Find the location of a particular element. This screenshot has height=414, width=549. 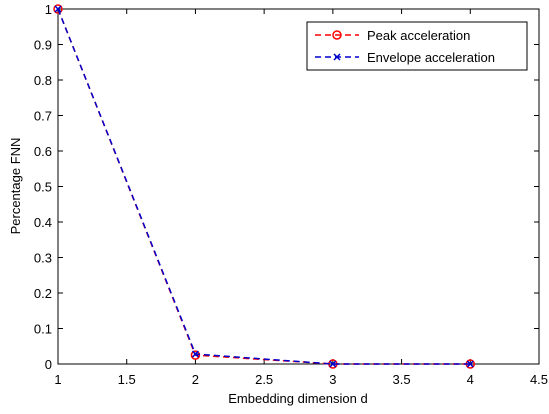

y-tick-label: 0.2 is located at coordinates (43, 293).